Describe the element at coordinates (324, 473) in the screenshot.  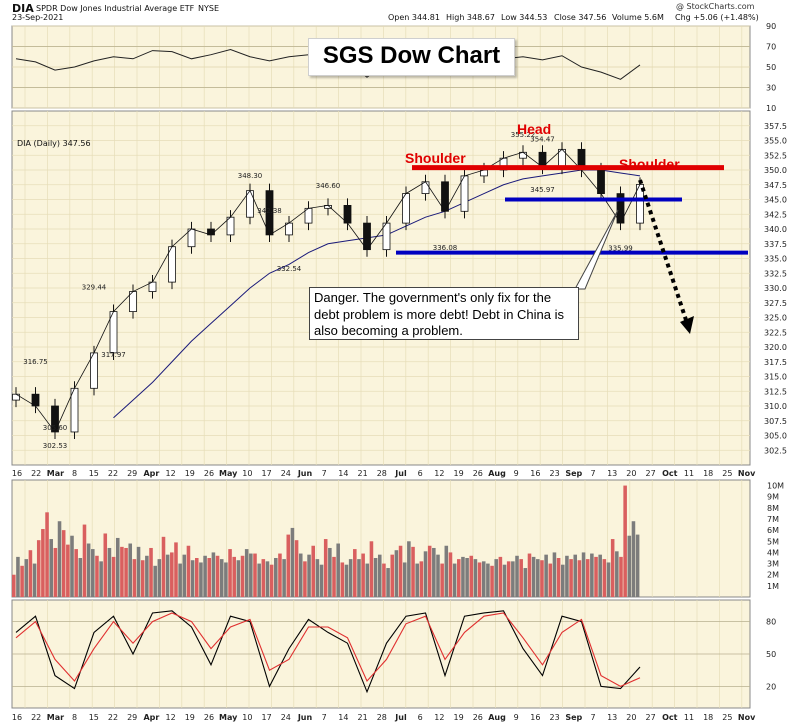
I see `price-x-tick-label: 7` at that location.